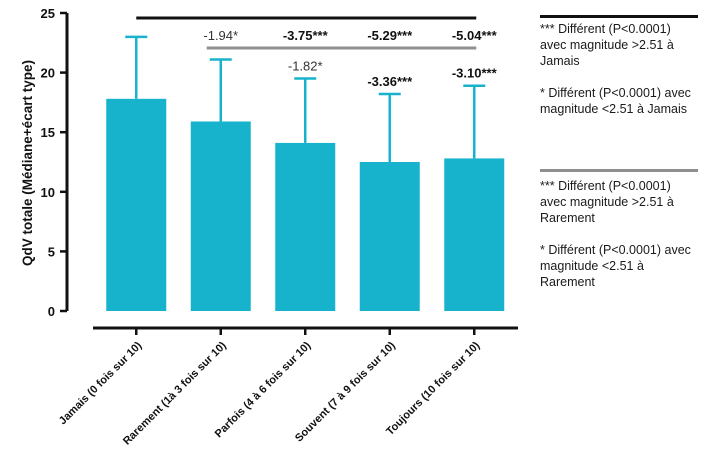 This screenshot has height=463, width=702. Describe the element at coordinates (51, 251) in the screenshot. I see `y-tick-label: 5` at that location.